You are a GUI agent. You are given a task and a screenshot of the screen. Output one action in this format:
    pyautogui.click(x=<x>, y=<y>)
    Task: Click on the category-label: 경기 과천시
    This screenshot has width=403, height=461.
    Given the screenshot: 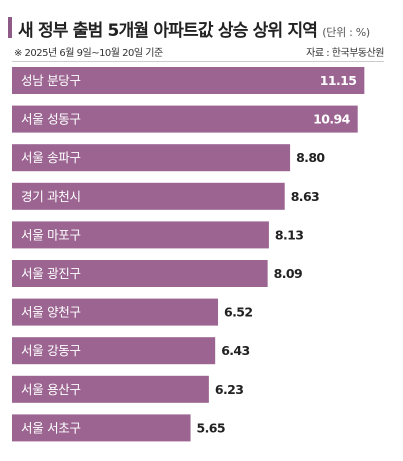 What is the action you would take?
    pyautogui.click(x=51, y=196)
    